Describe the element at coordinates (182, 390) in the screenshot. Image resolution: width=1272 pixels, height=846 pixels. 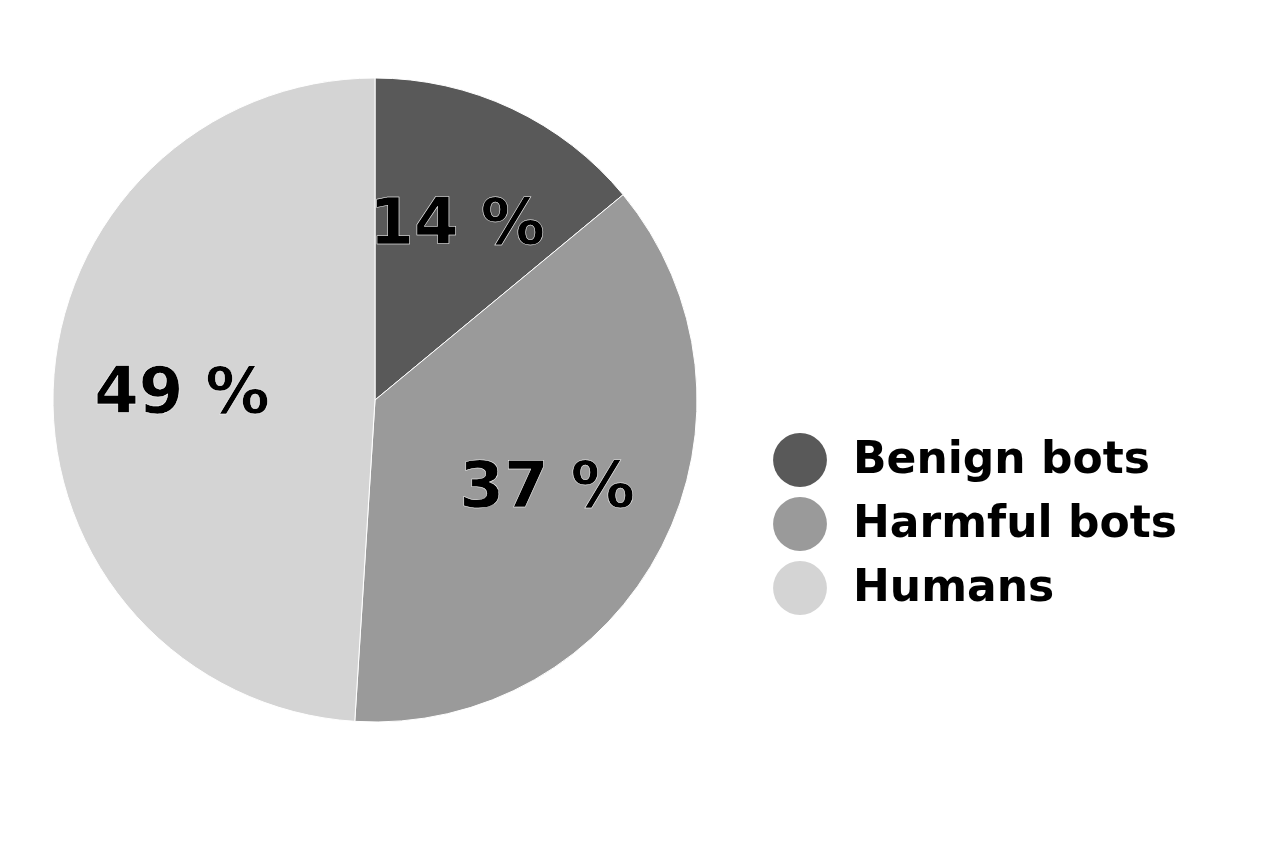
I see `data-label: 49 %` at that location.